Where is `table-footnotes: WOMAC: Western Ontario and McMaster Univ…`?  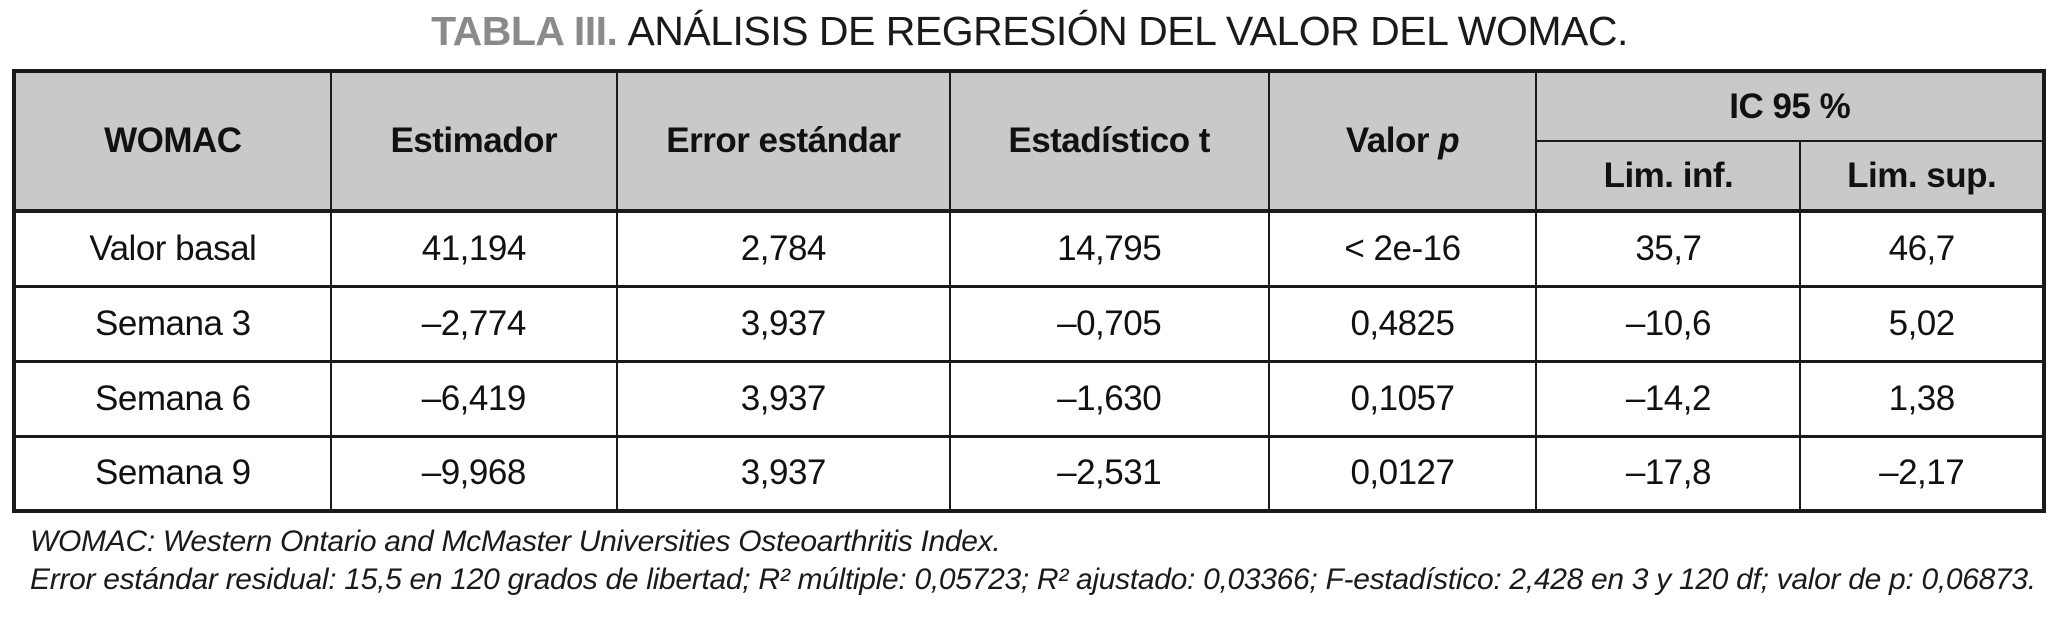
table-footnotes: WOMAC: Western Ontario and McMaster Univ… is located at coordinates (1038, 560).